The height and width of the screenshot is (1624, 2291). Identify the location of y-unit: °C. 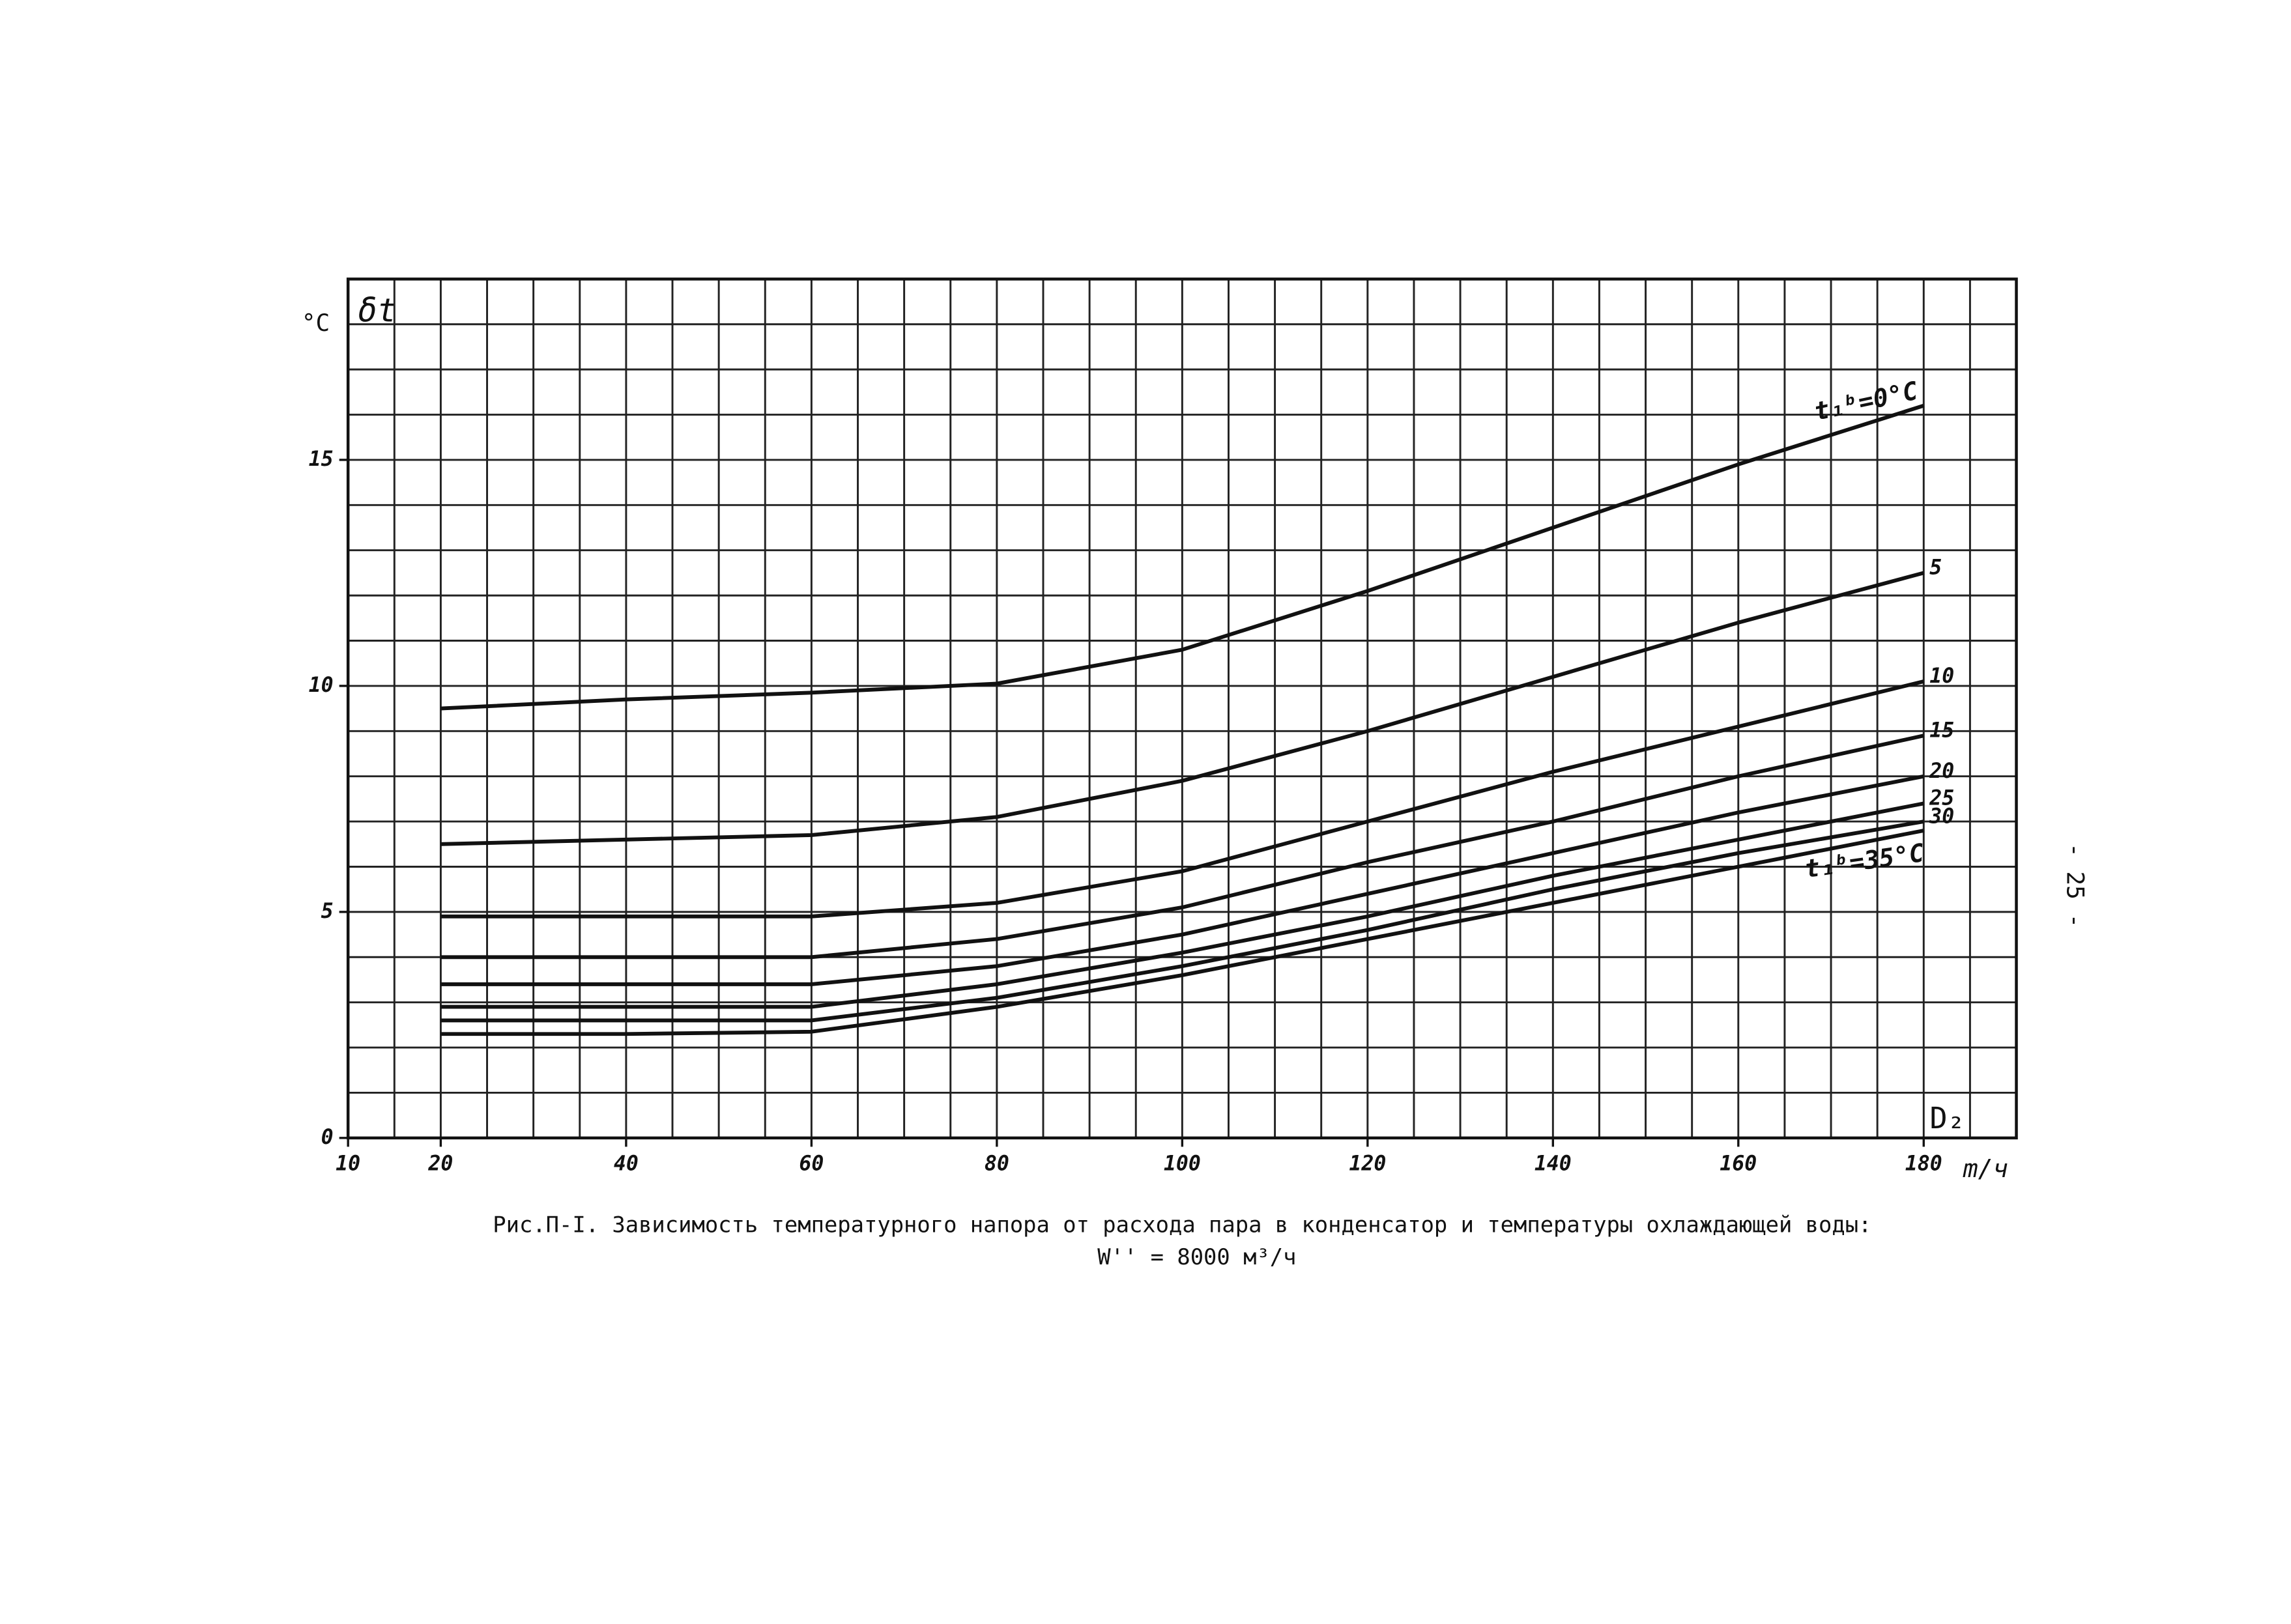
(316, 323).